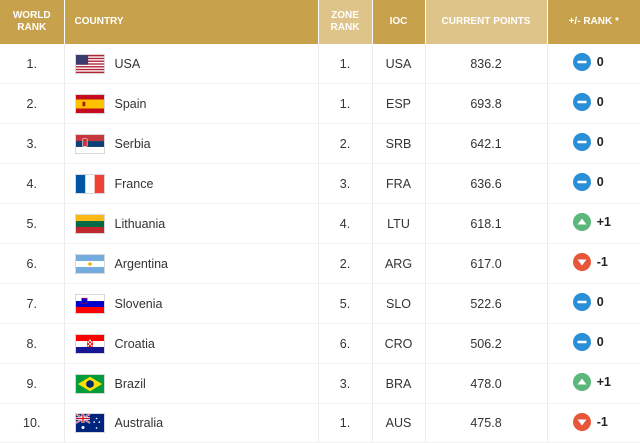 The width and height of the screenshot is (640, 443). Describe the element at coordinates (191, 303) in the screenshot. I see `country-cell: Slovenia` at that location.